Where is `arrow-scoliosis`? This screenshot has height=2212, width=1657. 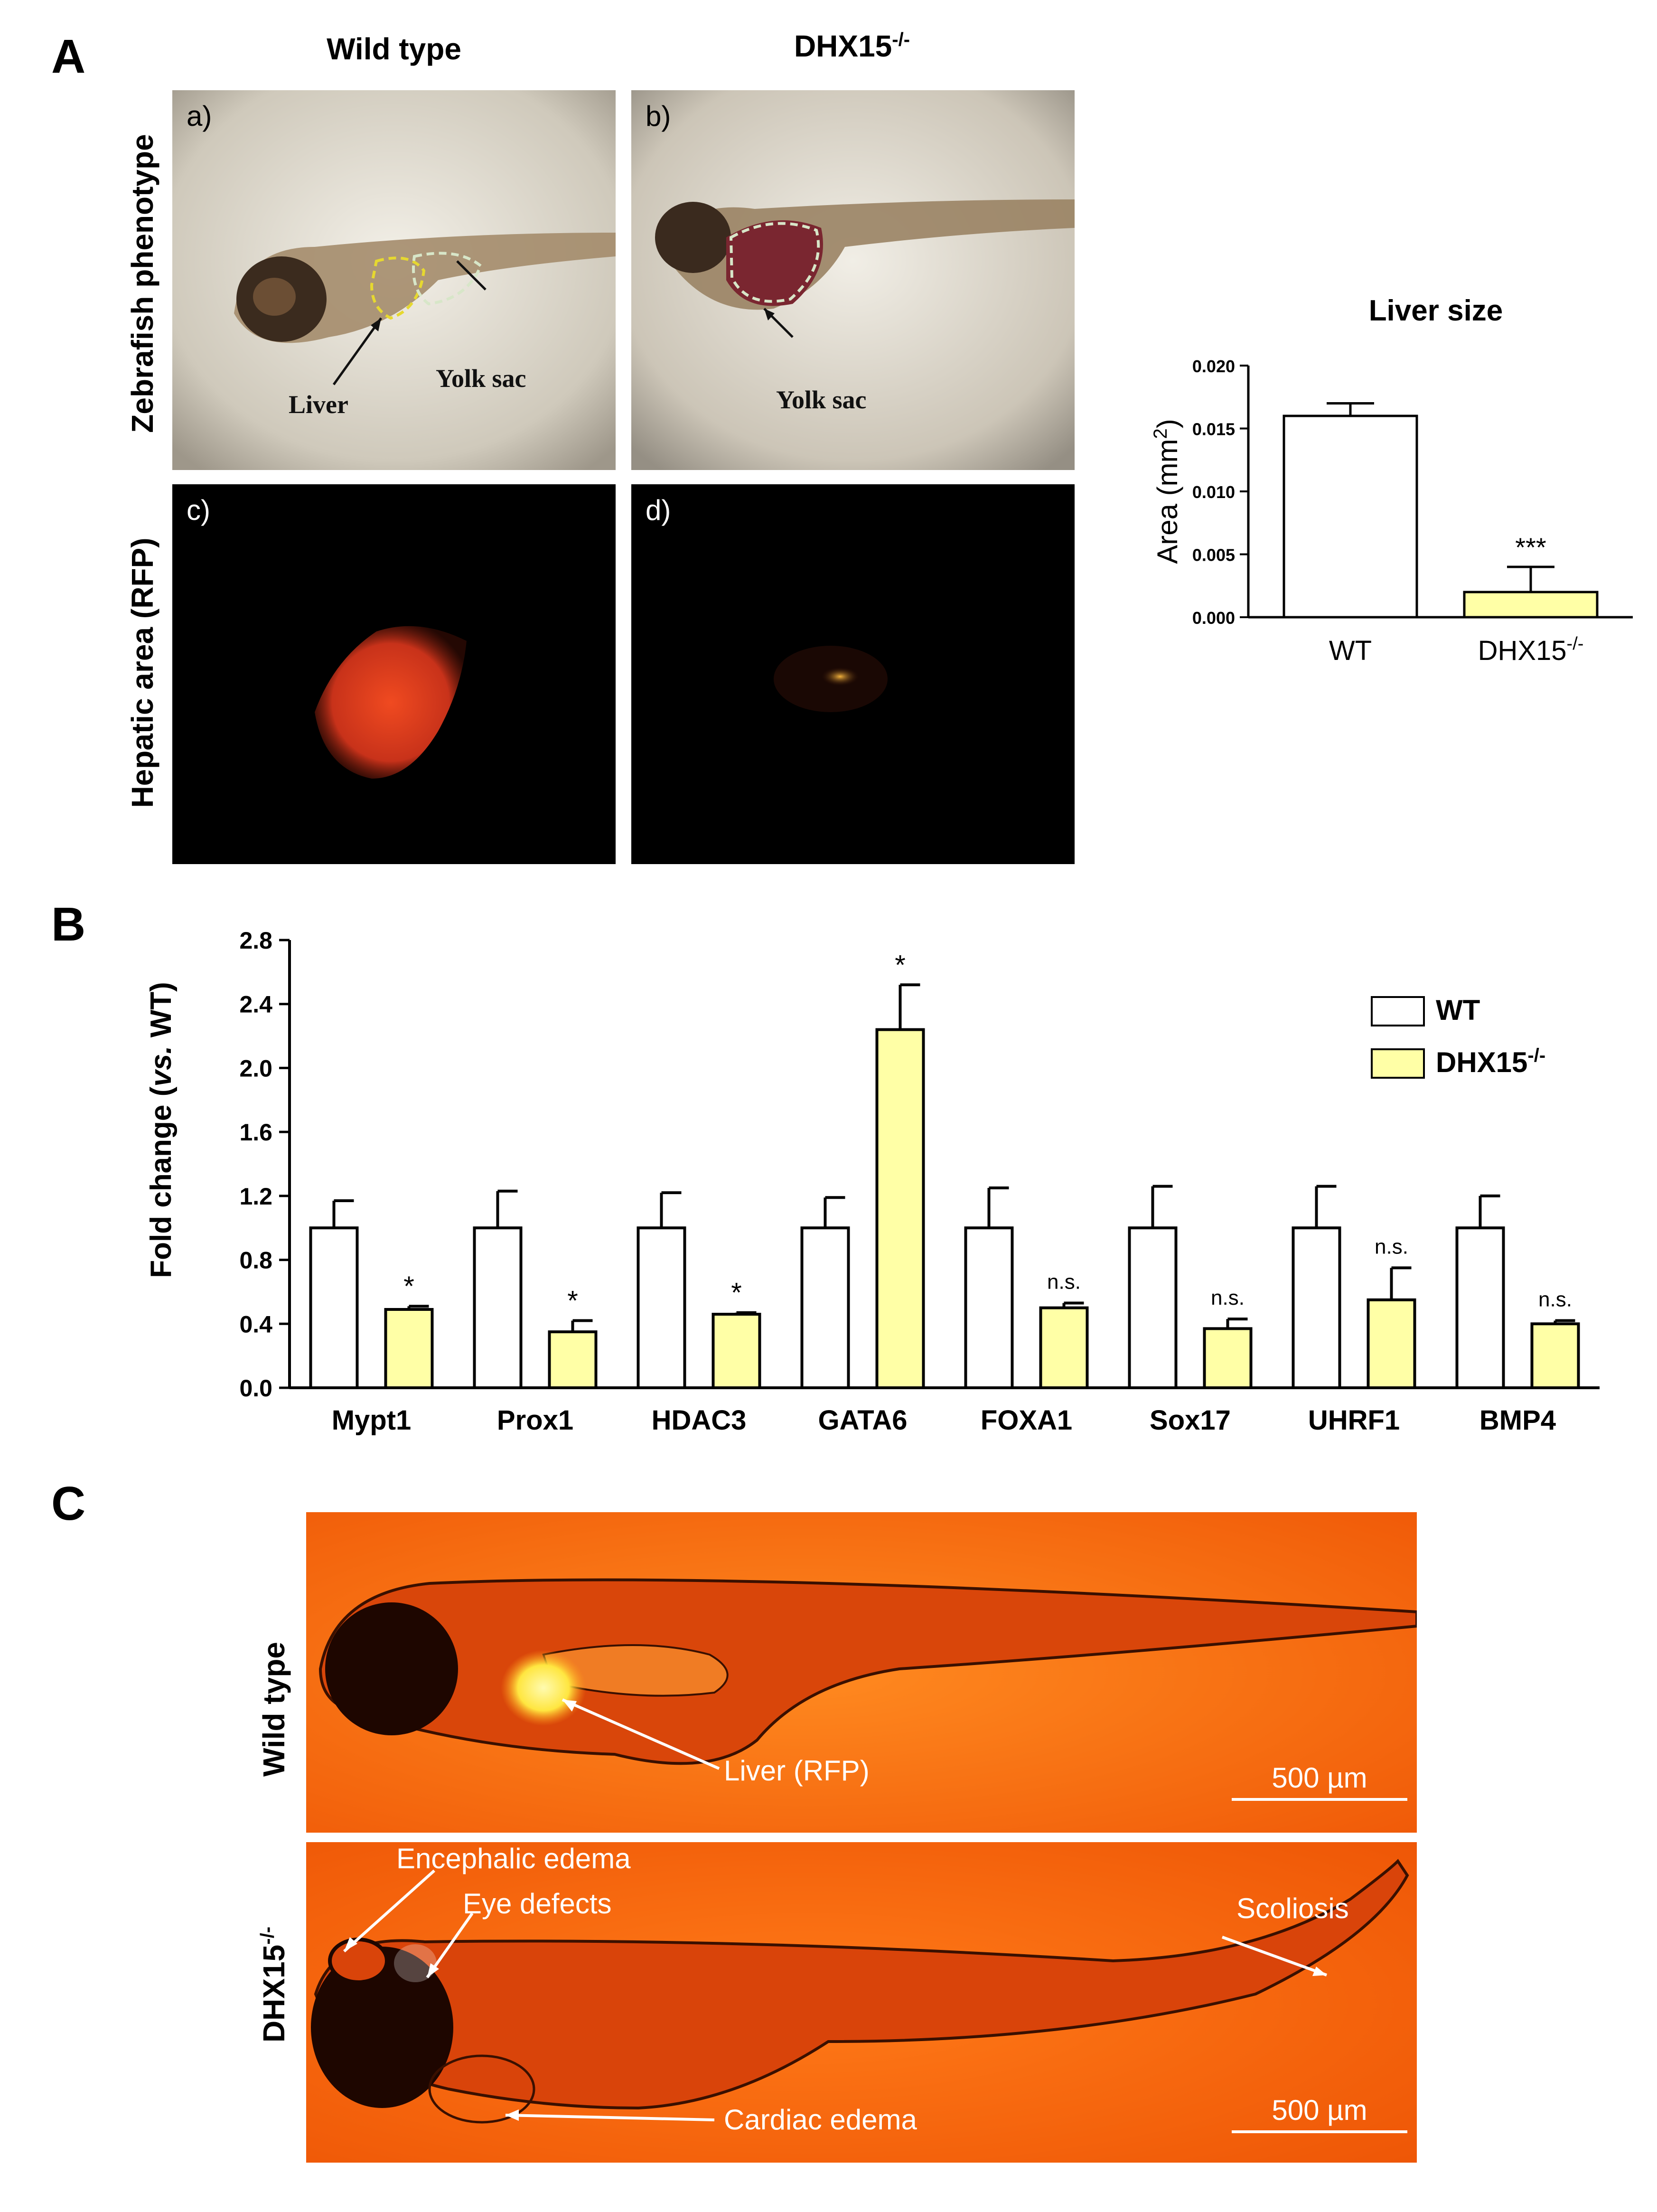
arrow-scoliosis is located at coordinates (1274, 1957).